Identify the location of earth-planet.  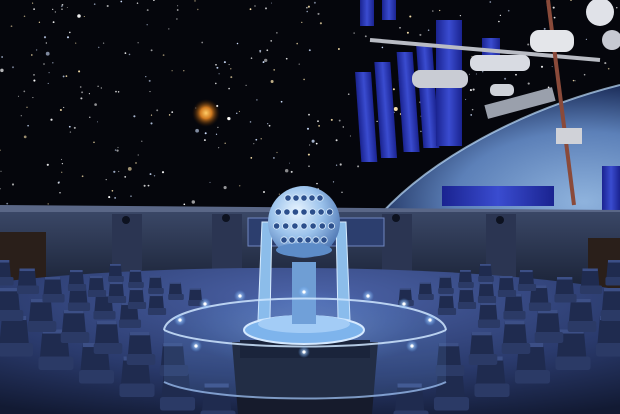
(500, 150).